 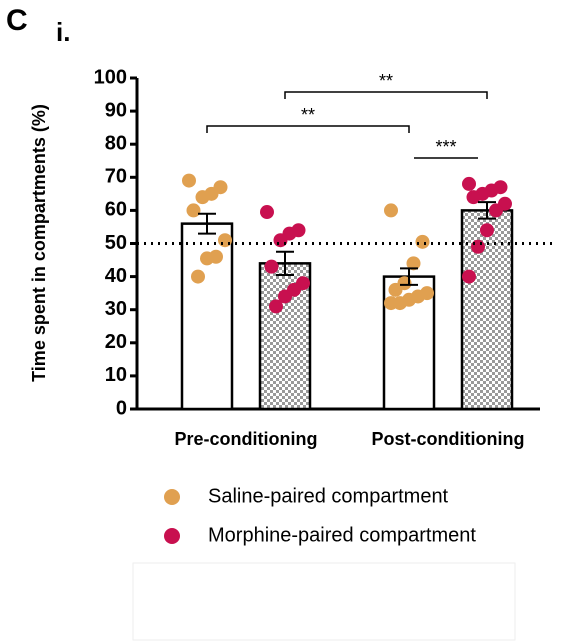 I want to click on y-tick-label: 100, so click(x=110, y=77).